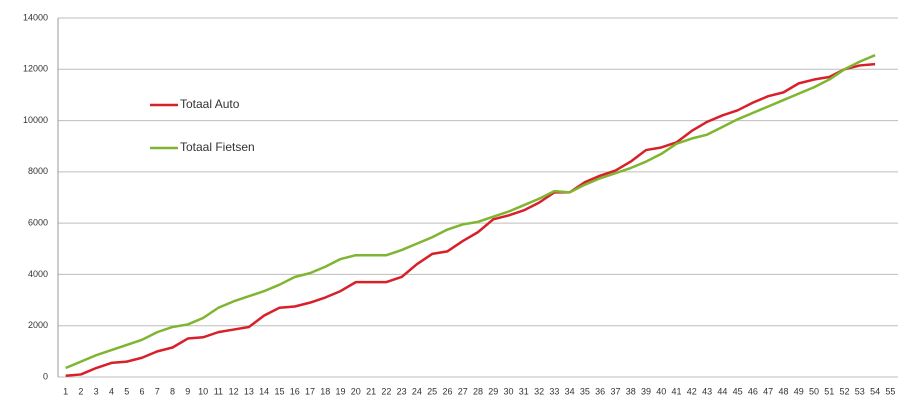 This screenshot has width=898, height=401. I want to click on x-tick-label: 54, so click(875, 391).